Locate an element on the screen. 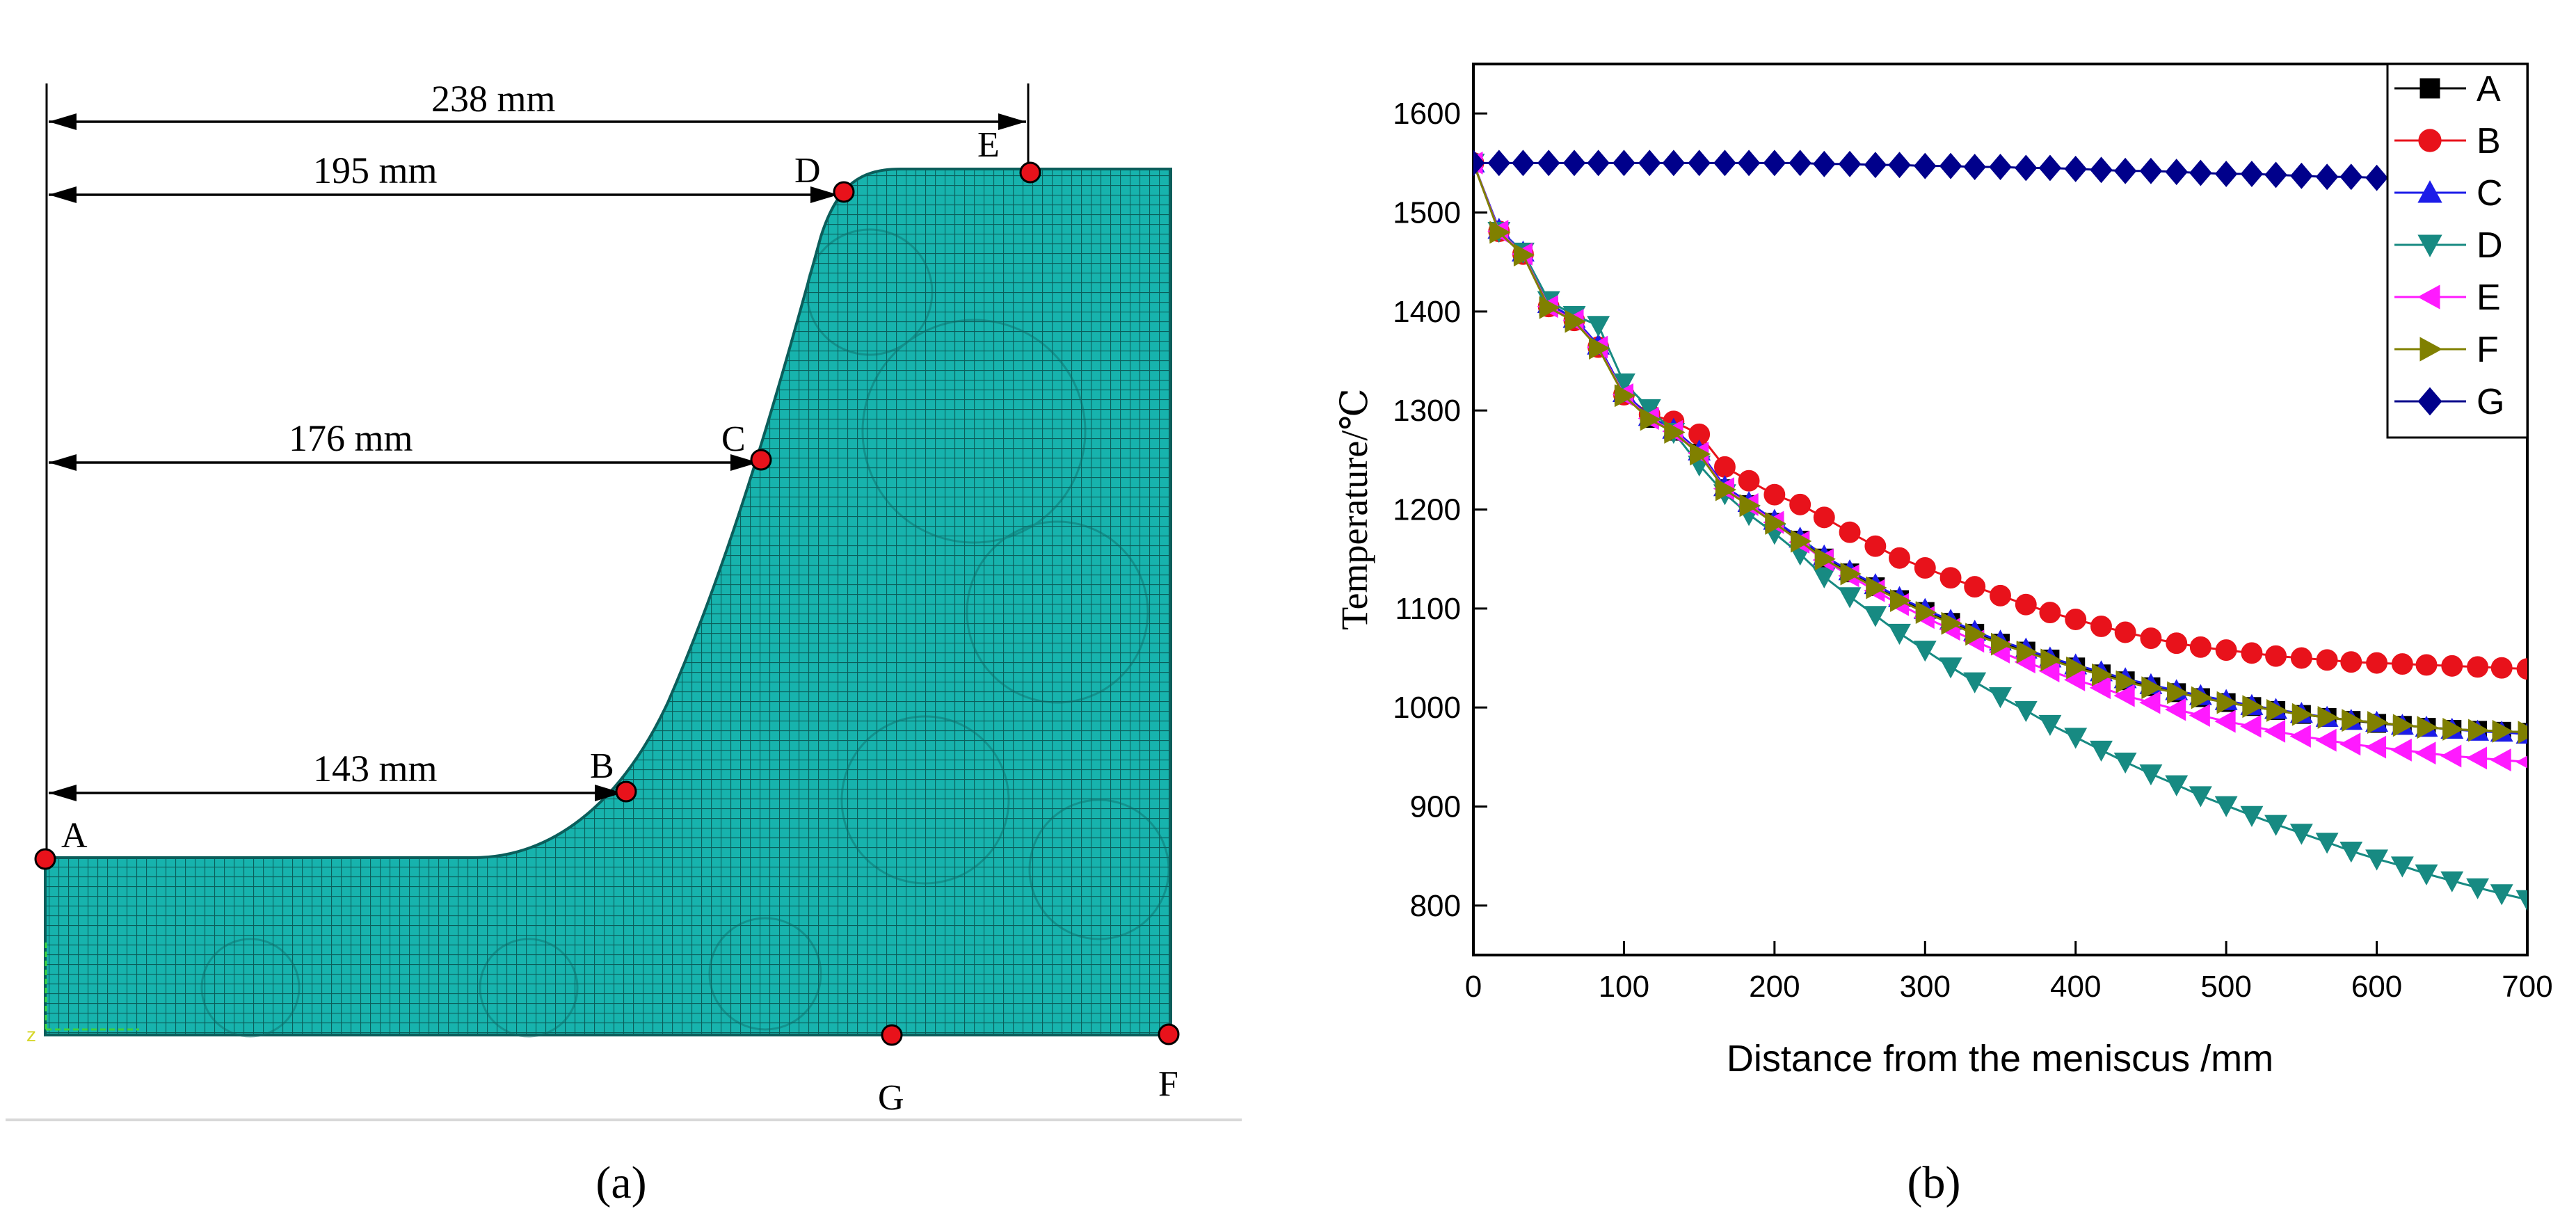 This screenshot has height=1227, width=2576. y-tick-label: 1400 is located at coordinates (1427, 312).